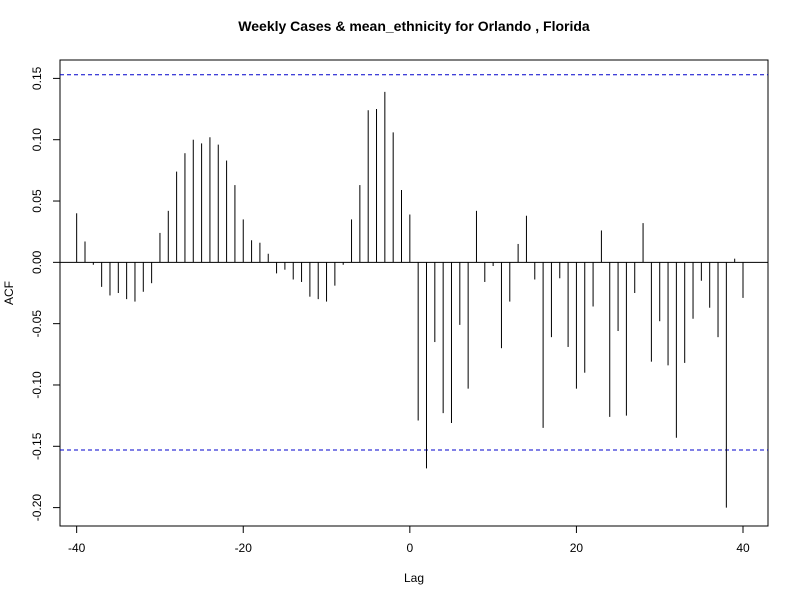 Image resolution: width=800 pixels, height=600 pixels. What do you see at coordinates (37, 262) in the screenshot?
I see `y-tick-label: 0.00` at bounding box center [37, 262].